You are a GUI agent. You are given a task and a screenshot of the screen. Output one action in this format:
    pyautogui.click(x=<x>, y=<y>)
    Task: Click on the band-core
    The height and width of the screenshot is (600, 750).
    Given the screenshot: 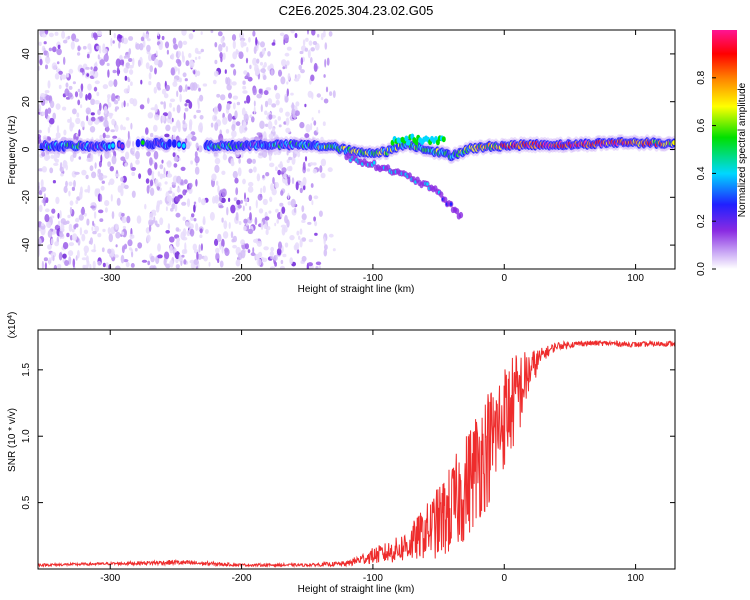 What is the action you would take?
    pyautogui.click(x=174, y=144)
    